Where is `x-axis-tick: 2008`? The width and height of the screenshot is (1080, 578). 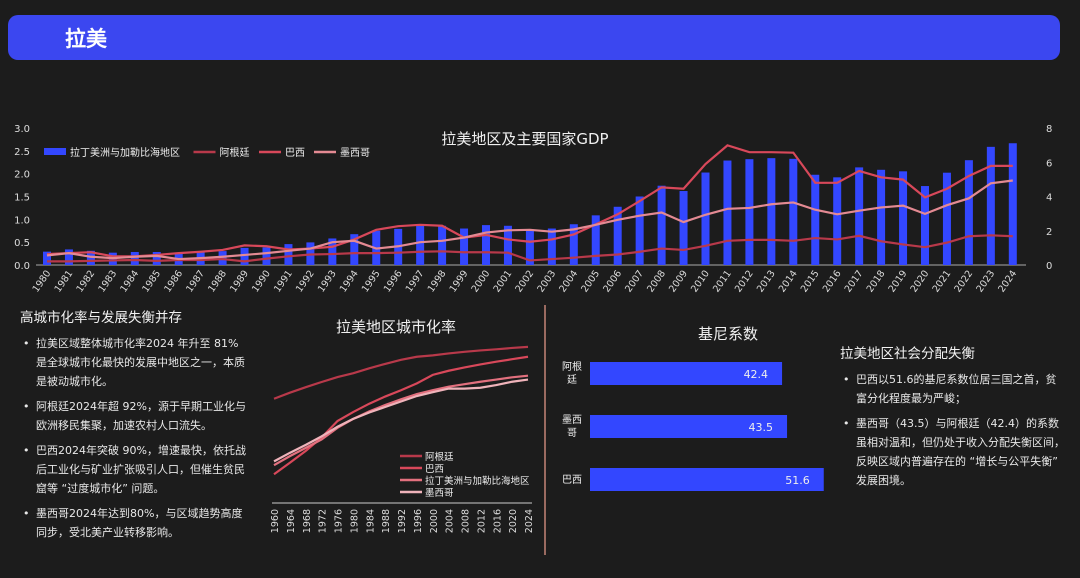
x-axis-tick: 2008 is located at coordinates (466, 521).